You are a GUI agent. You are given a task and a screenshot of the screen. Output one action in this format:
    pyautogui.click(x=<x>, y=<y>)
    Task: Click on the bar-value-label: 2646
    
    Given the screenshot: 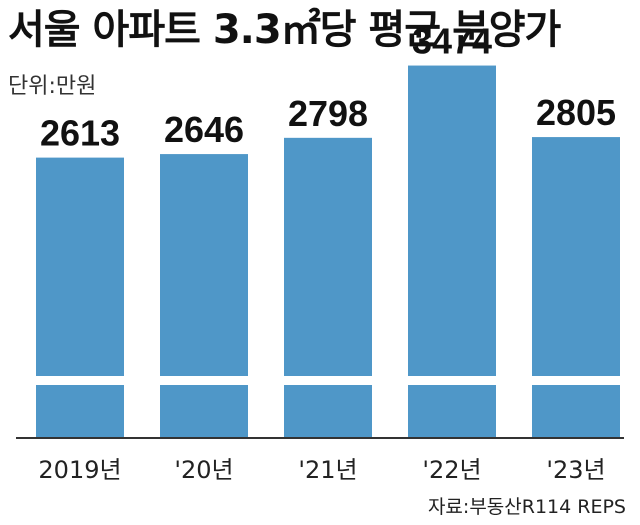 What is the action you would take?
    pyautogui.click(x=204, y=129)
    